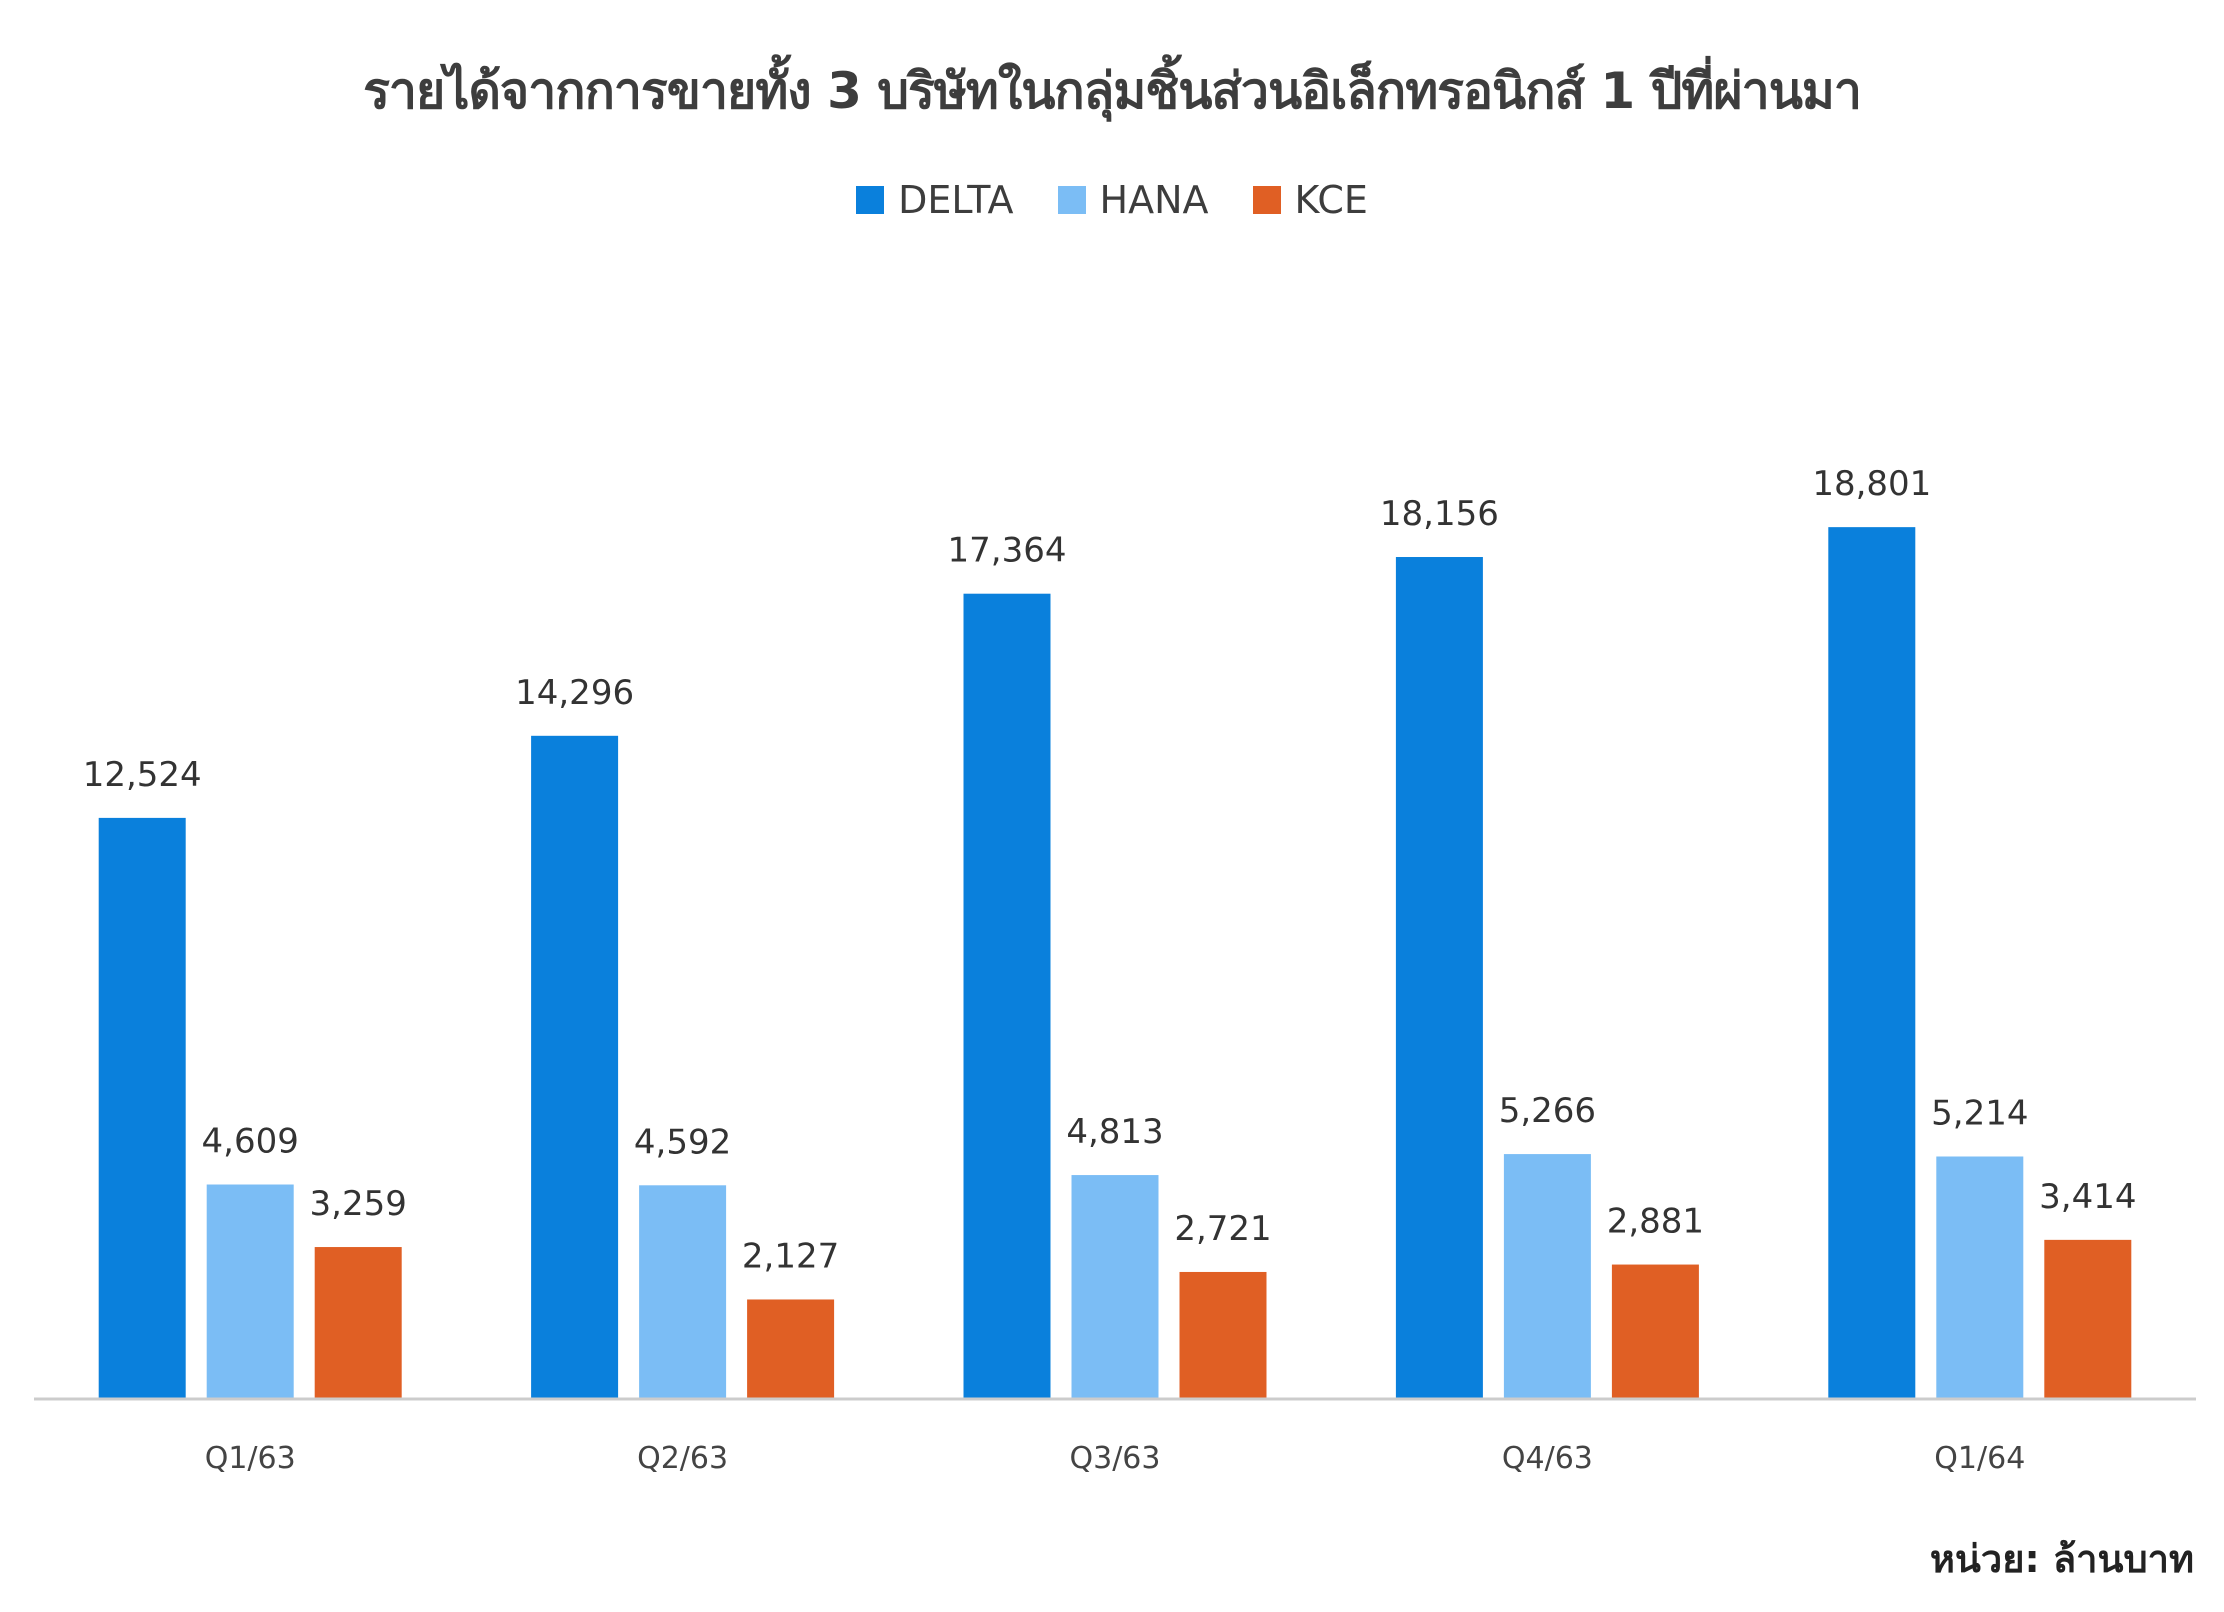 The width and height of the screenshot is (2224, 1612). Describe the element at coordinates (1115, 1458) in the screenshot. I see `x-tick-label: Q3/63` at that location.